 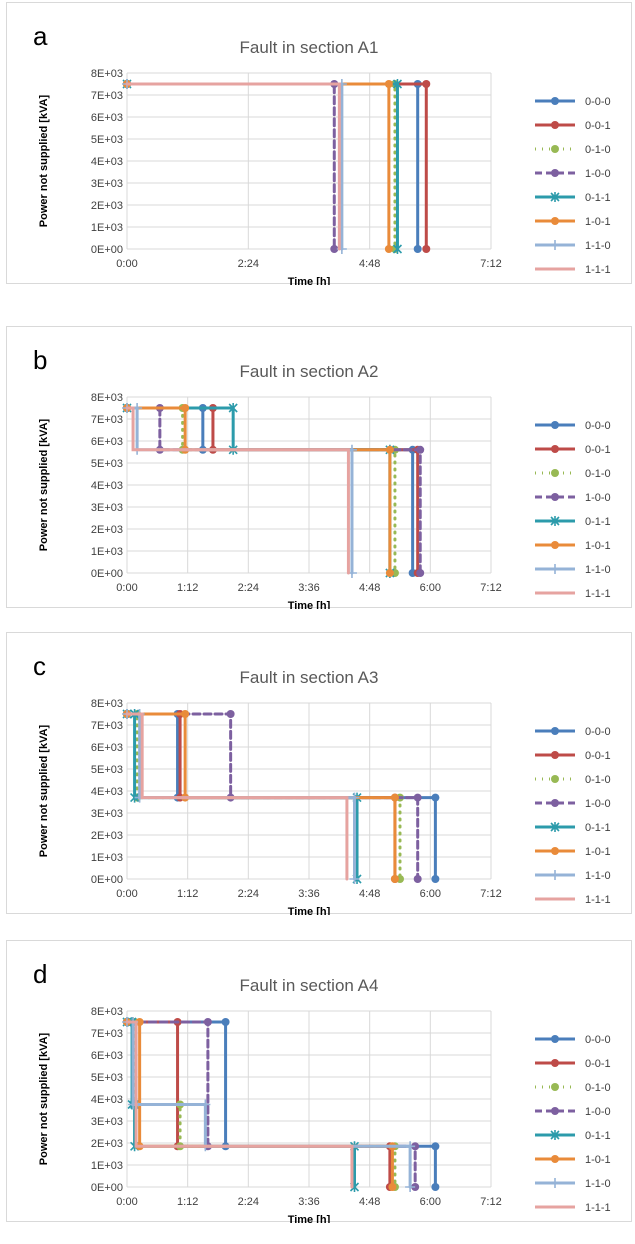 What do you see at coordinates (308, 894) in the screenshot?
I see `x-tick-label: 3:36` at bounding box center [308, 894].